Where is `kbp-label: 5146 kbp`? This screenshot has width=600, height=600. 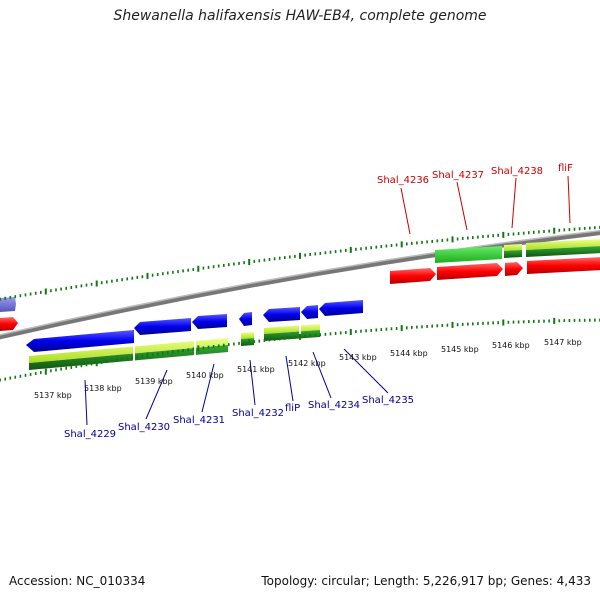
kbp-label: 5146 kbp is located at coordinates (511, 345).